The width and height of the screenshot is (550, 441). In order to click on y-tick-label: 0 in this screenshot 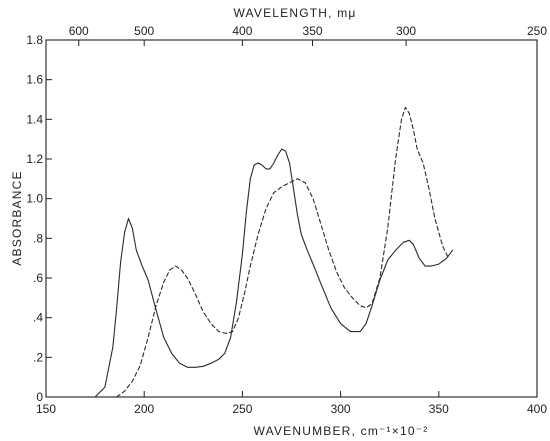, I will do `click(39, 397)`.